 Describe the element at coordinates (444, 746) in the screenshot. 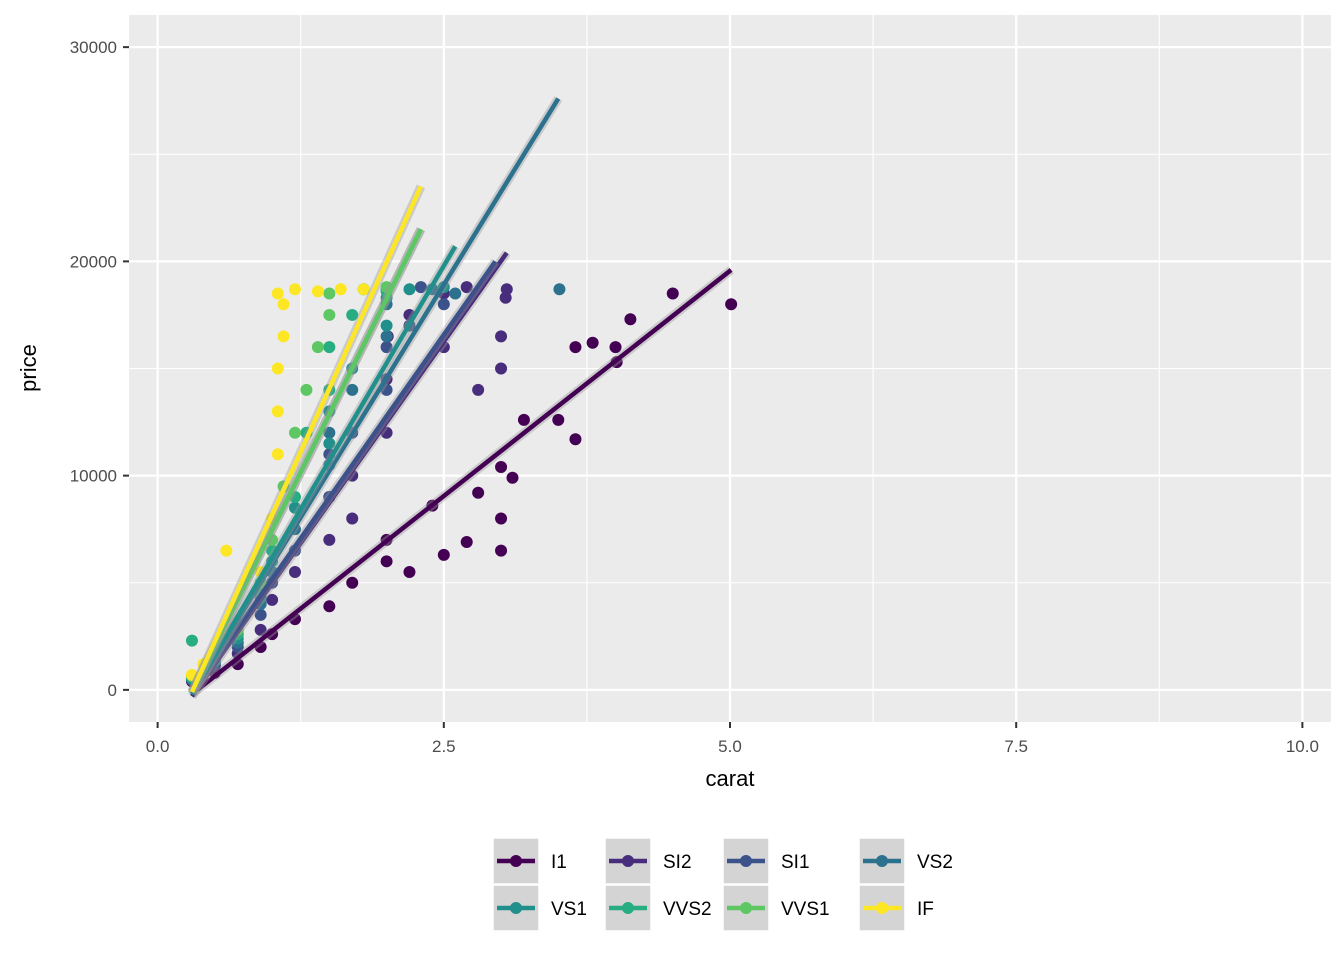

I see `x-tick-label: 2.5` at that location.